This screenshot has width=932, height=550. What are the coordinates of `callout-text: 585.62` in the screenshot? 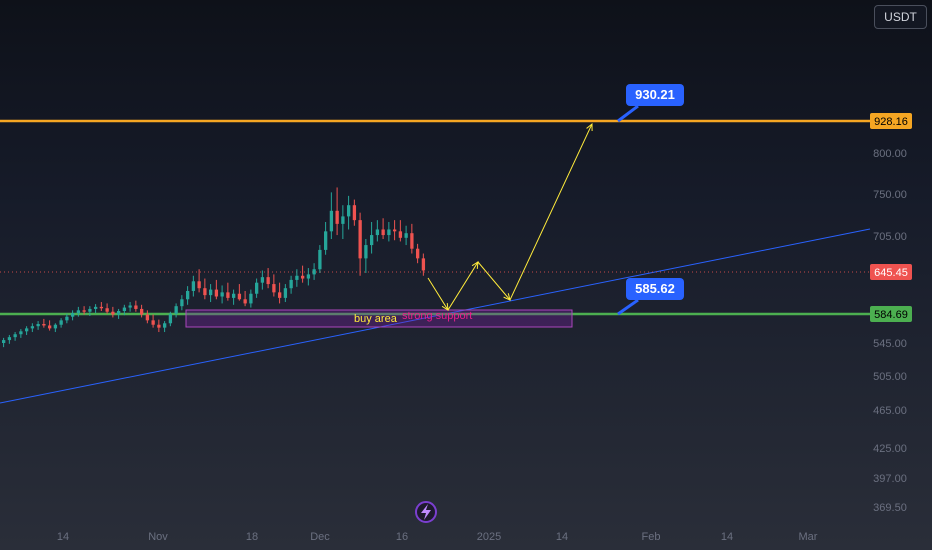 It's located at (655, 288).